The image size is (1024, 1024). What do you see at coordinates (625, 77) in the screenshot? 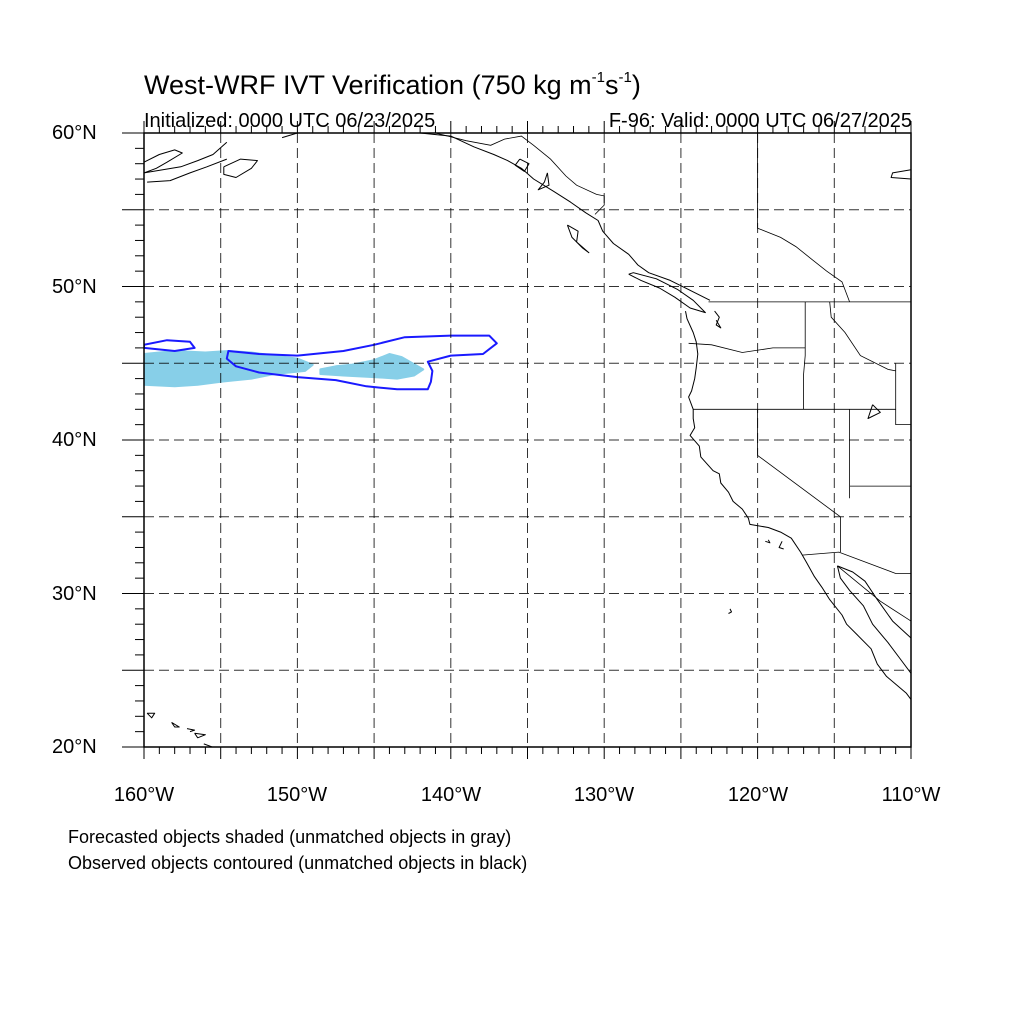
I see `title-exp-2: -1` at bounding box center [625, 77].